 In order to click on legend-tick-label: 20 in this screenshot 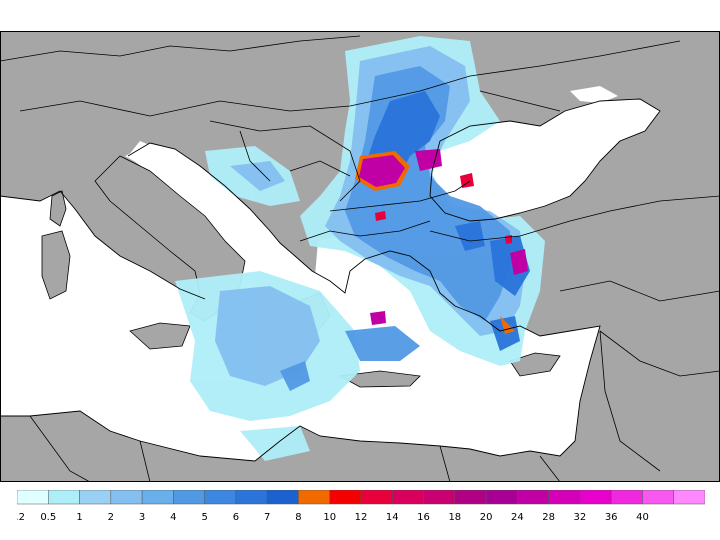, I will do `click(486, 517)`.